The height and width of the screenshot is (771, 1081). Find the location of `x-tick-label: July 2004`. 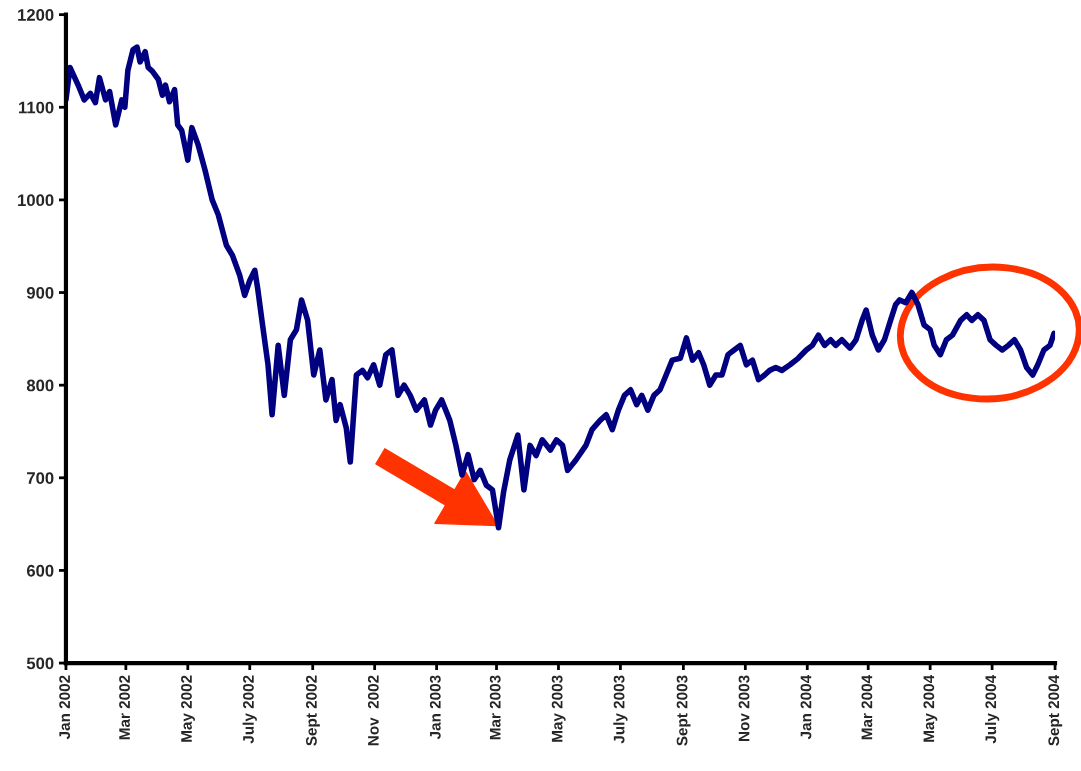

x-tick-label: July 2004 is located at coordinates (992, 709).